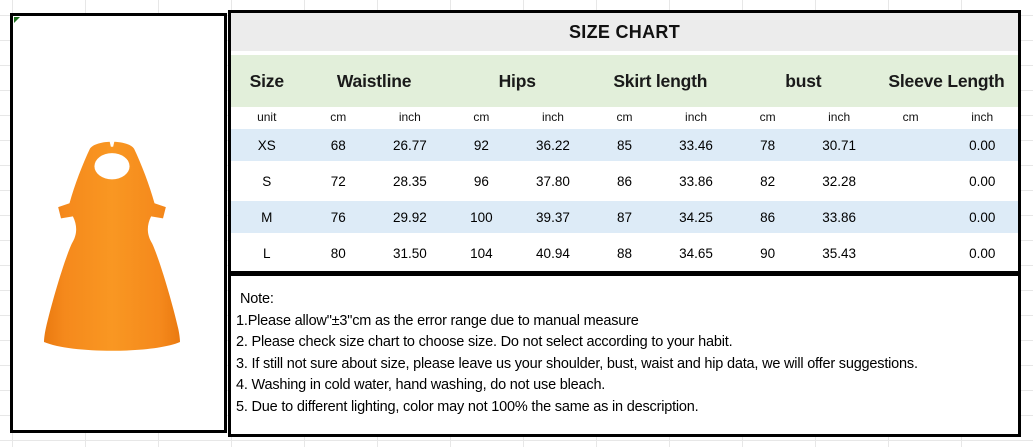 This screenshot has width=1033, height=447. I want to click on value-cell: 88, so click(624, 253).